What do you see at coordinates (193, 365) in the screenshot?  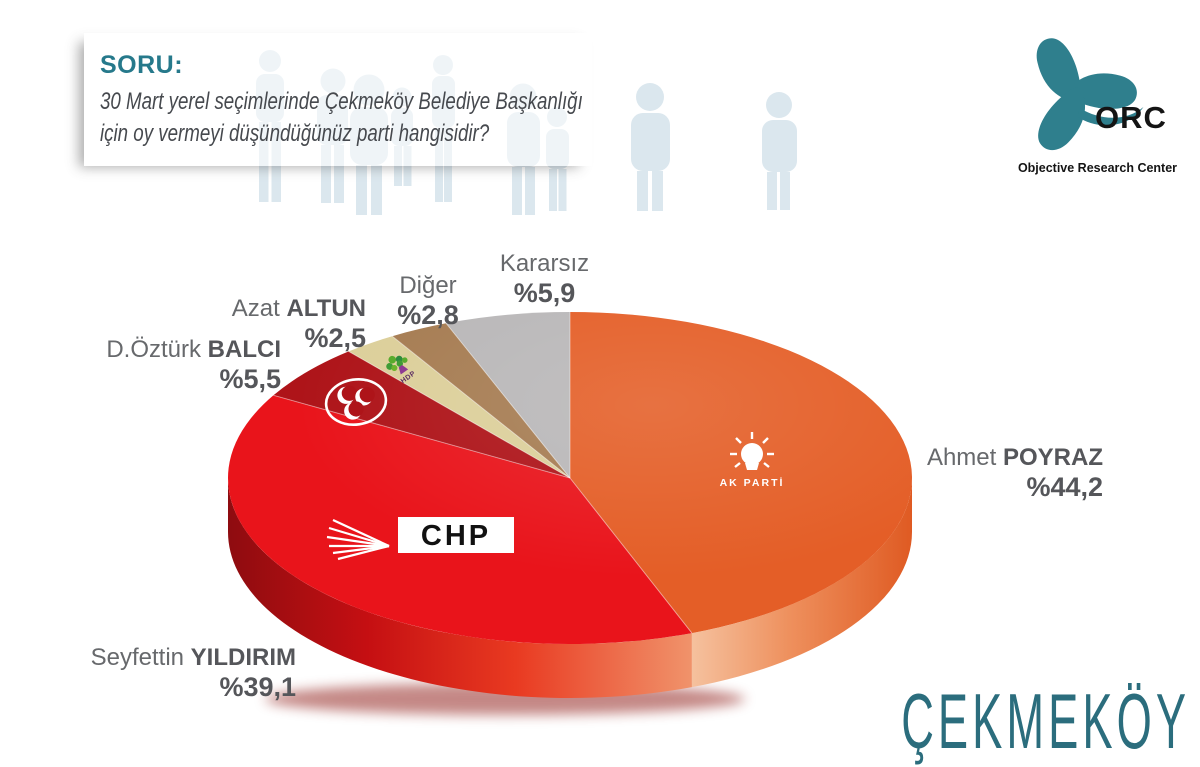 I see `slice-label-balci: D.Öztürk BALCI %5,5` at bounding box center [193, 365].